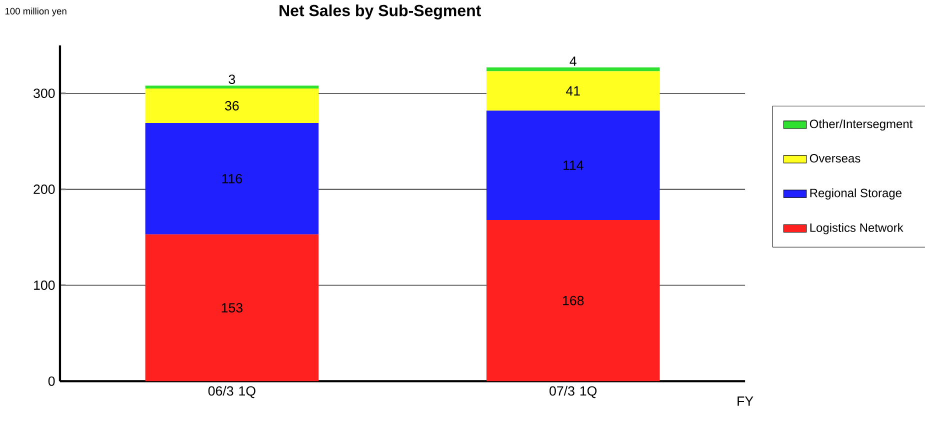  I want to click on y-tick-label: 300, so click(44, 93).